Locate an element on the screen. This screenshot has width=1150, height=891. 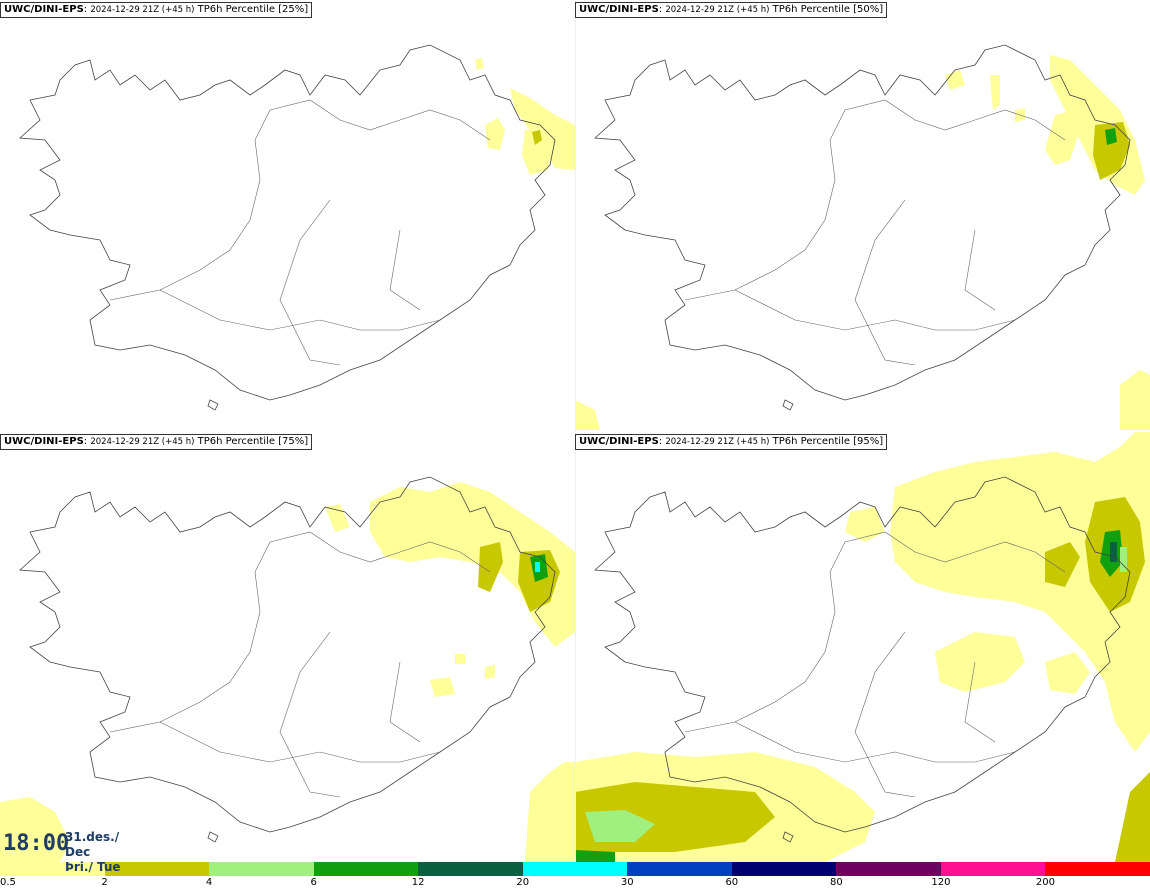
legend-label: 4 is located at coordinates (209, 882).